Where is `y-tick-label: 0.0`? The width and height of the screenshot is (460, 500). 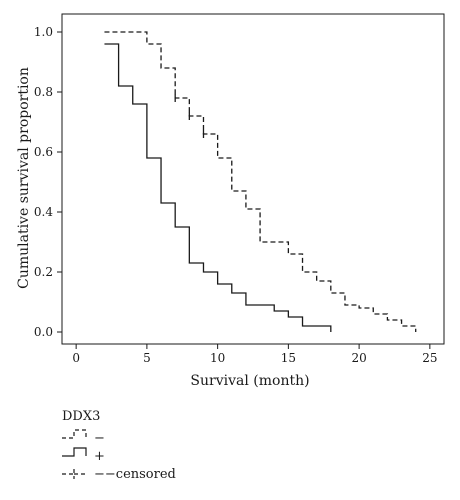
y-tick-label: 0.0 is located at coordinates (43, 332).